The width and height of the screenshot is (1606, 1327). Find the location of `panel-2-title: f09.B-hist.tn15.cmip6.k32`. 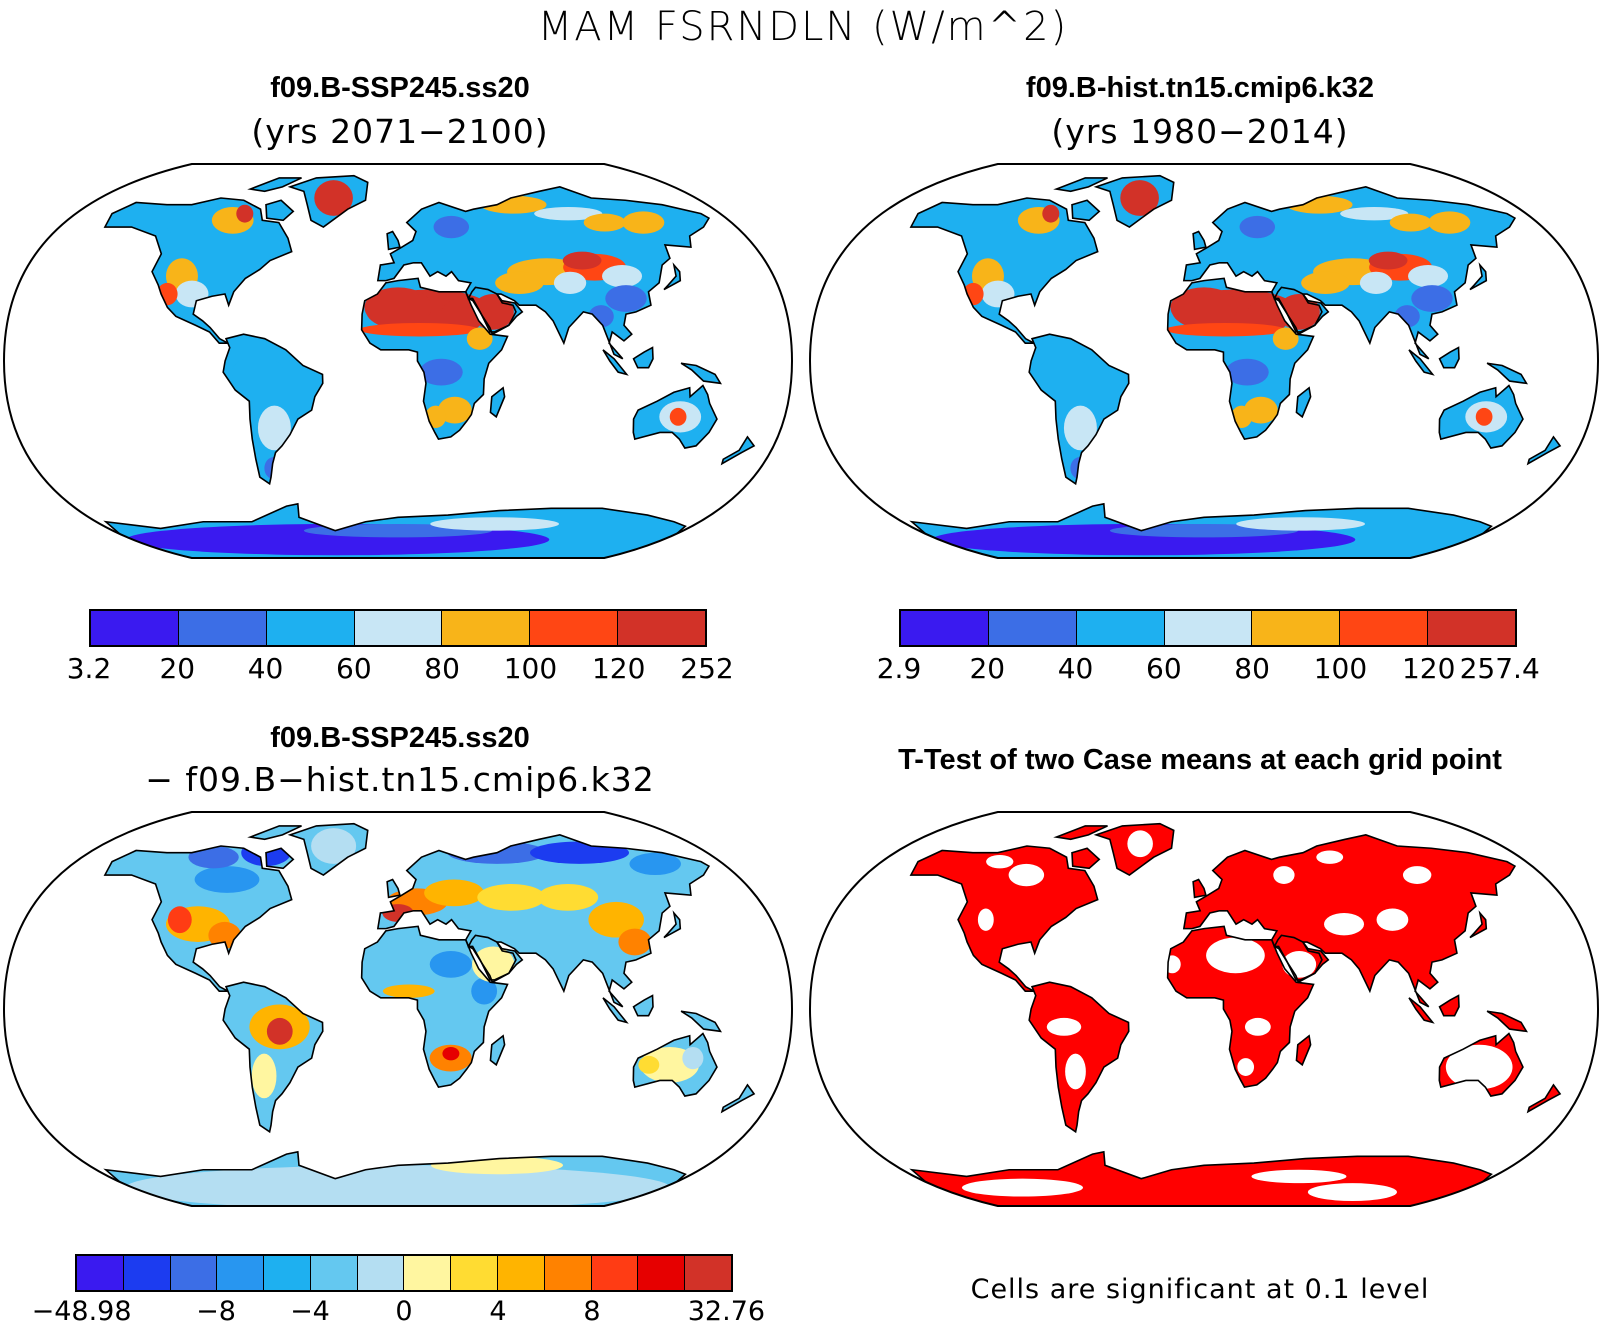

panel-2-title: f09.B-hist.tn15.cmip6.k32 is located at coordinates (1200, 88).